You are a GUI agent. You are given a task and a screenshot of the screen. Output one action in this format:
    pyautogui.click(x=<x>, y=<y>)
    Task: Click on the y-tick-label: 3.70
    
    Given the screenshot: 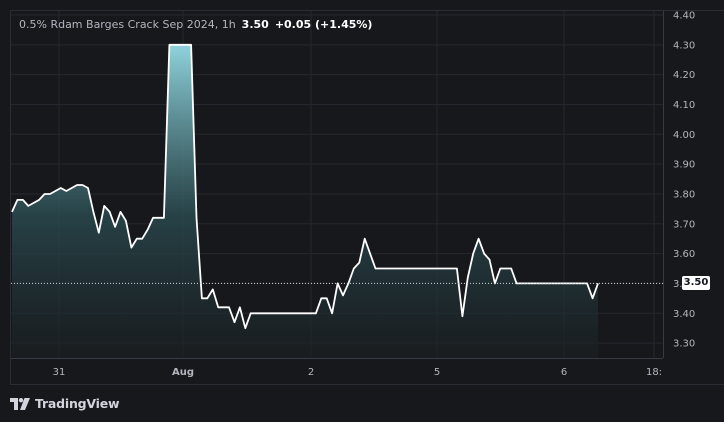 What is the action you would take?
    pyautogui.click(x=684, y=224)
    